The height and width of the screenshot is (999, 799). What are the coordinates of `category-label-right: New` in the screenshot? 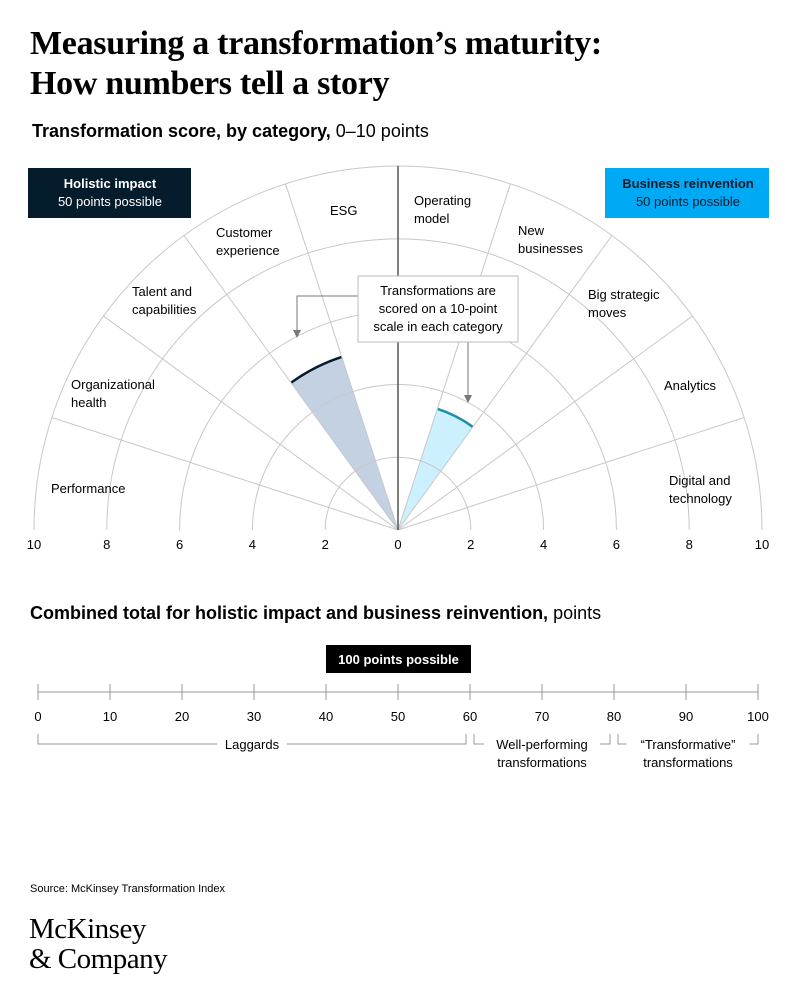 It's located at (531, 230).